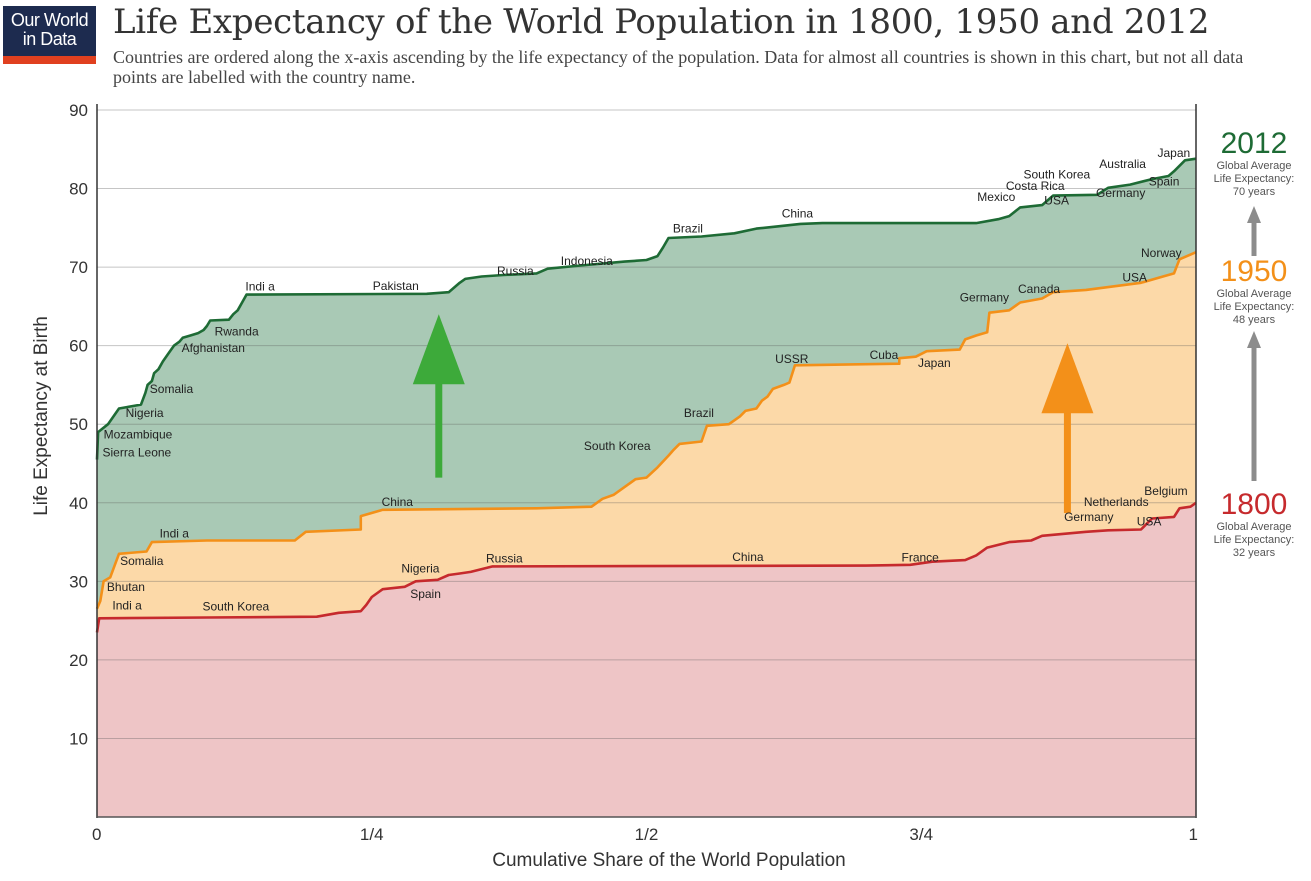 This screenshot has height=881, width=1311. I want to click on side-caption-line: 70 years, so click(1254, 192).